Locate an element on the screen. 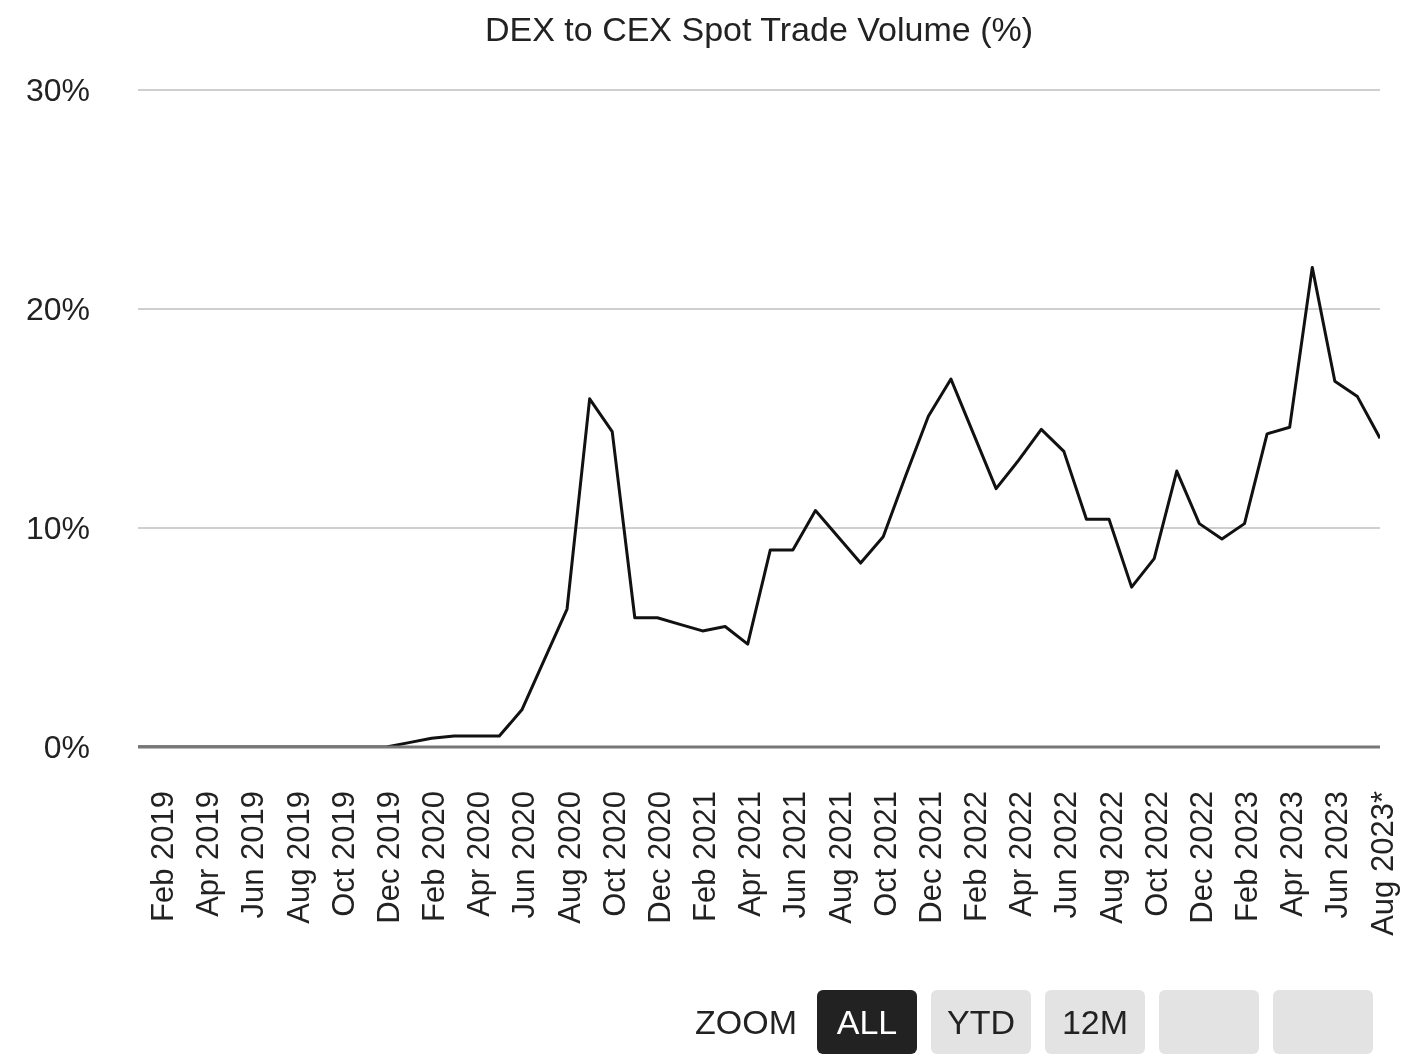 The height and width of the screenshot is (1058, 1409). x-tick-label: Jun 2021 is located at coordinates (795, 855).